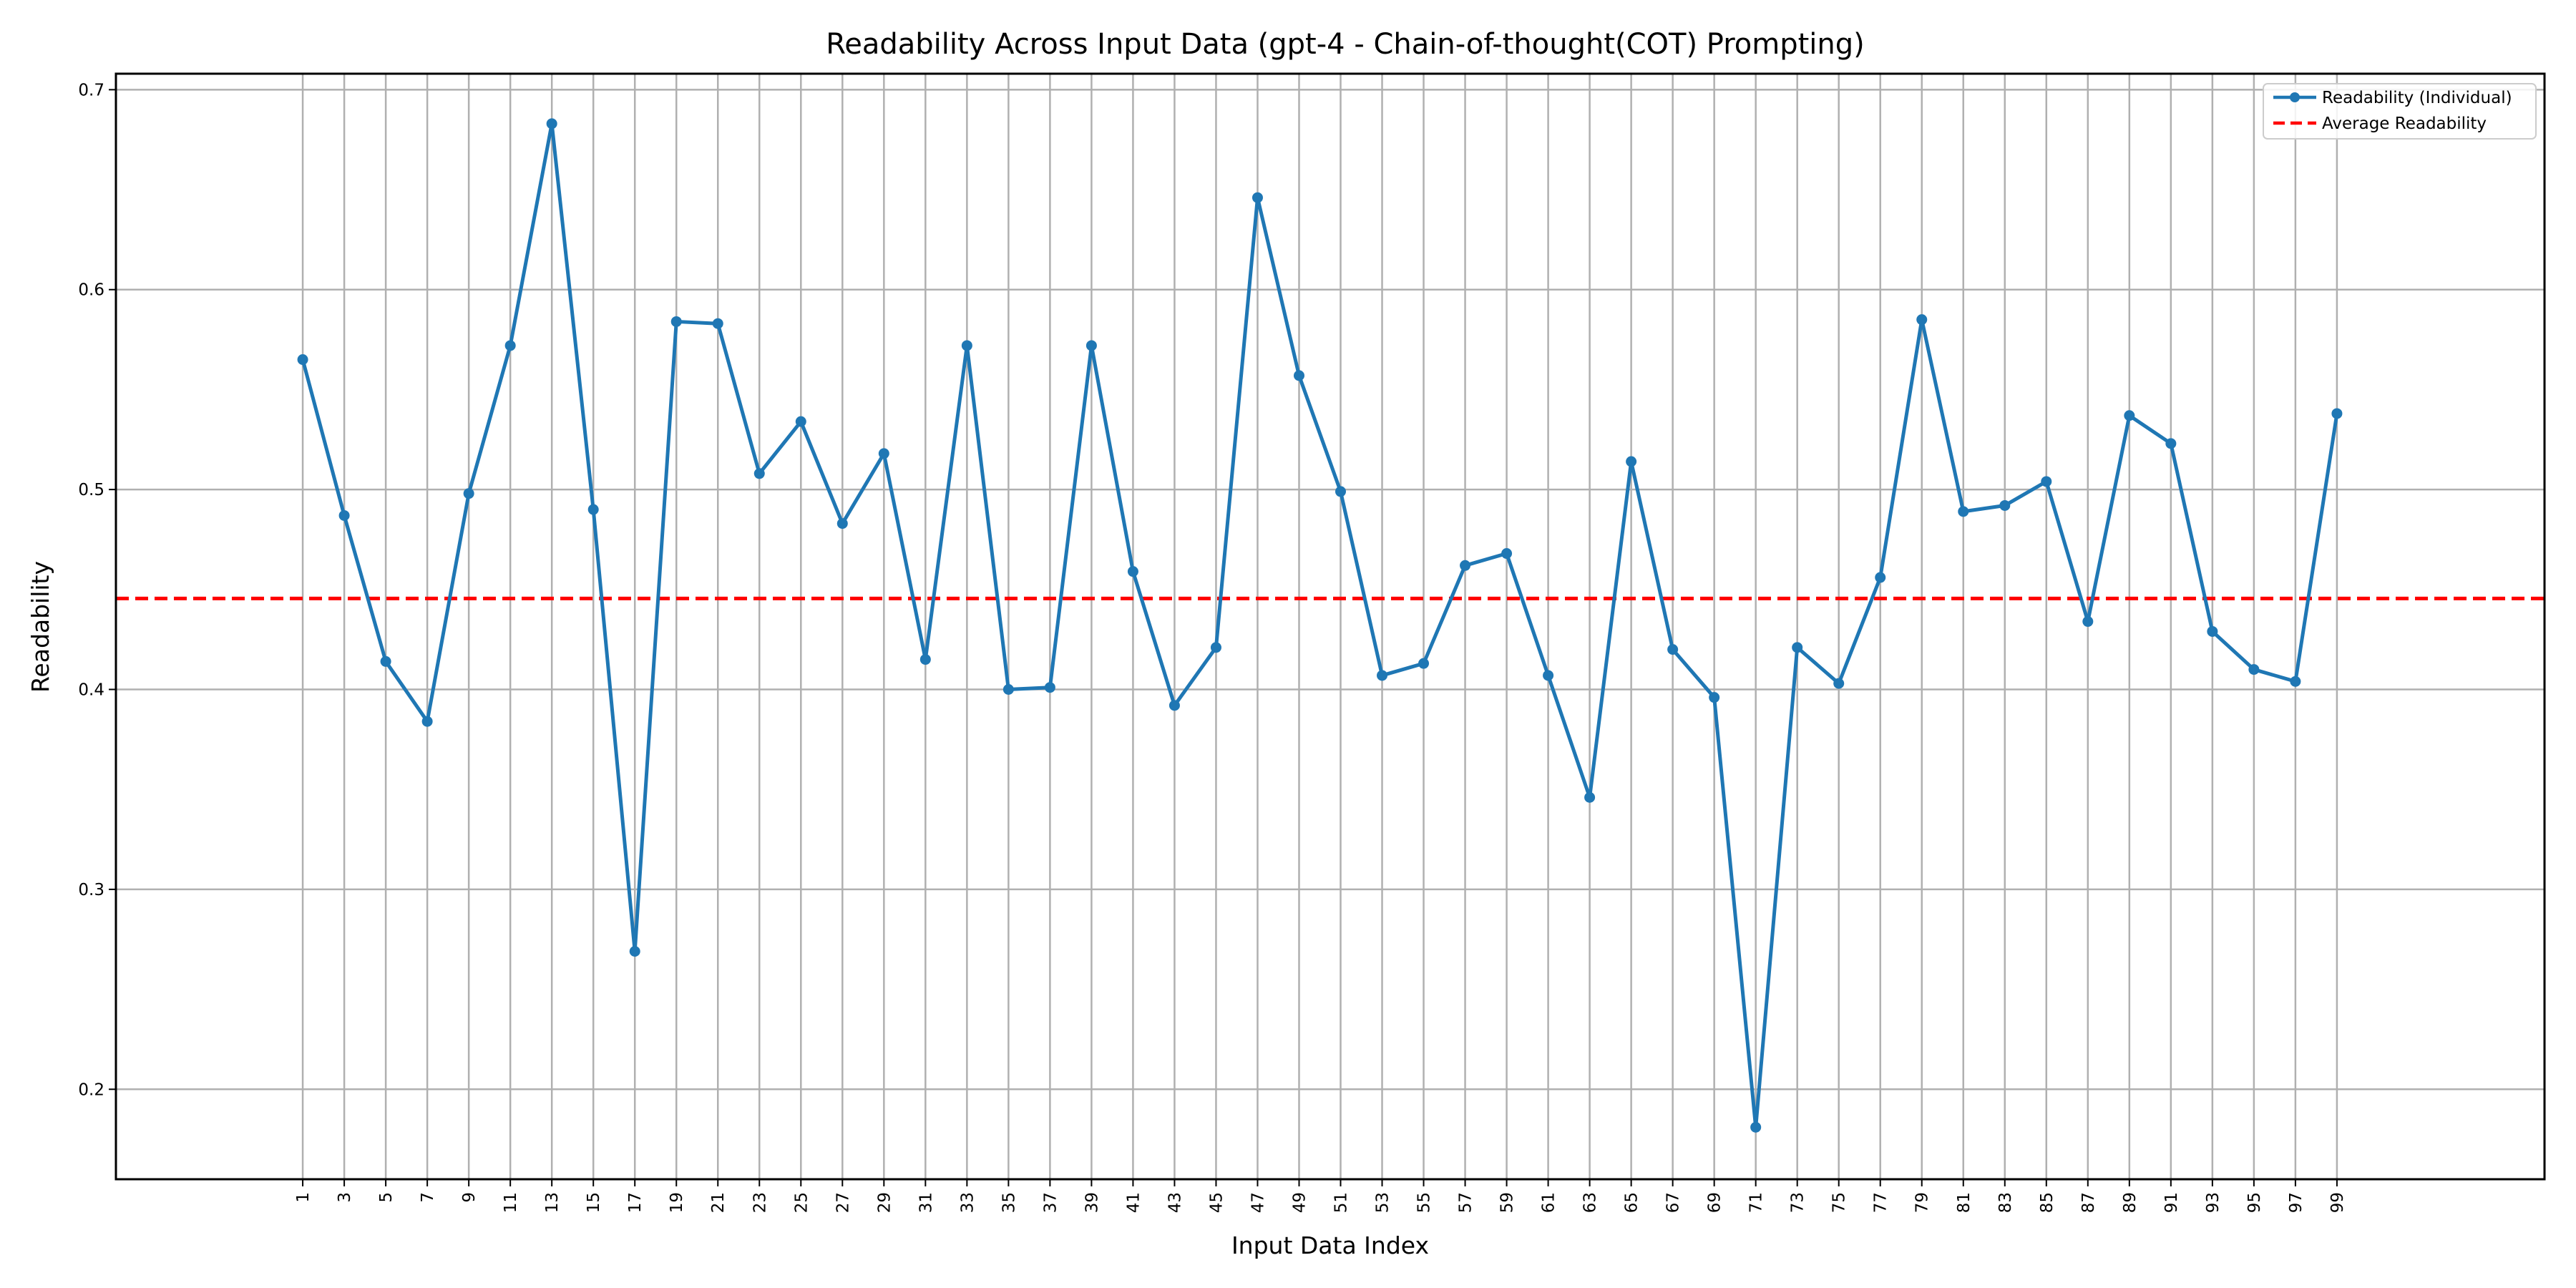  I want to click on x-tick-label: 93, so click(2213, 1202).